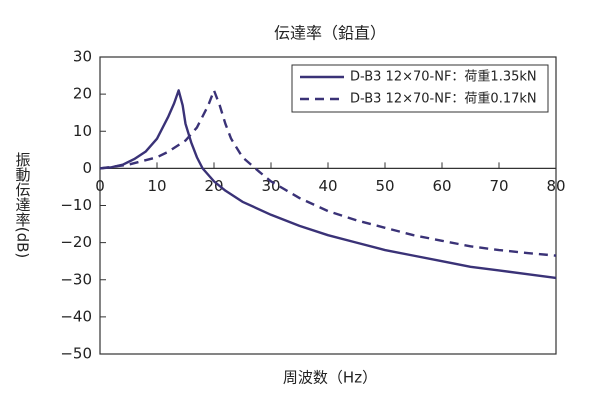 This screenshot has width=598, height=400. Describe the element at coordinates (420, 88) in the screenshot. I see `legend-box` at that location.